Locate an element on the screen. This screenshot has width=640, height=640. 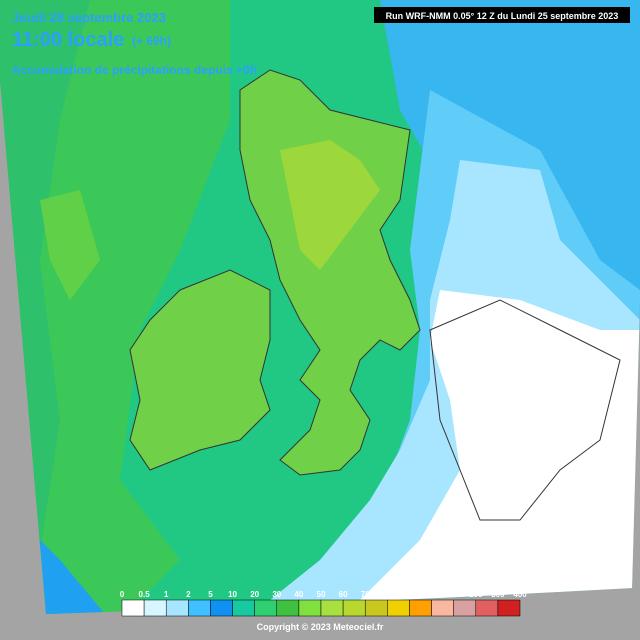
legend-label: 70 is located at coordinates (365, 594).